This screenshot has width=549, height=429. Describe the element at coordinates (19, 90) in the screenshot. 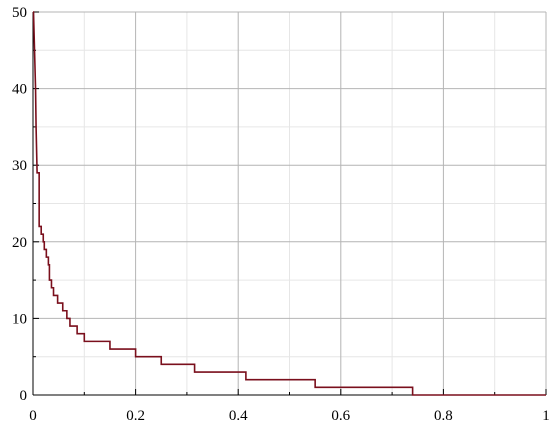

I see `y-tick-label: 40` at that location.